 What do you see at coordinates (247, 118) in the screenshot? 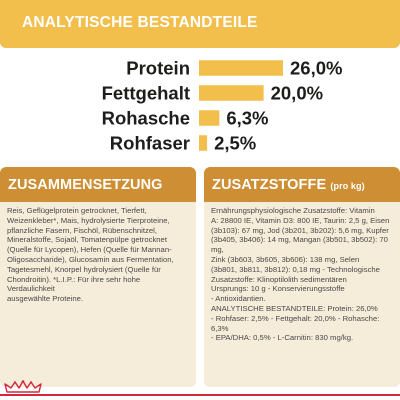
I see `bar-value-label: 6,3%` at bounding box center [247, 118].